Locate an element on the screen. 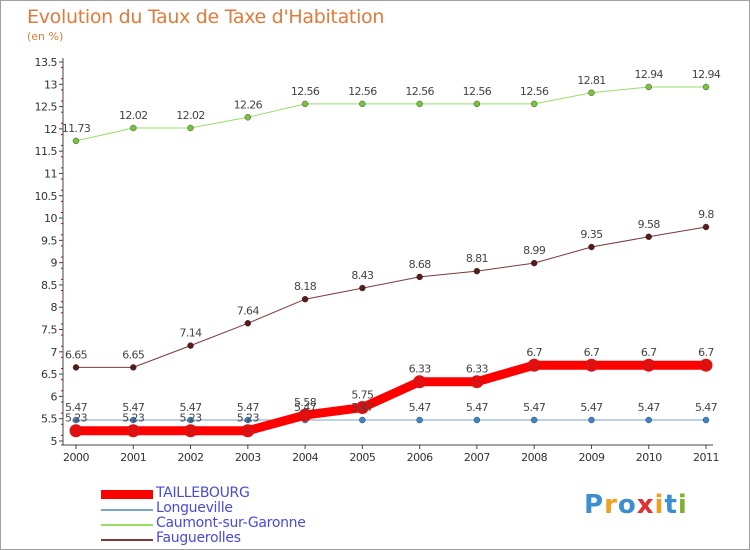  data-label: 8.81 is located at coordinates (477, 258).